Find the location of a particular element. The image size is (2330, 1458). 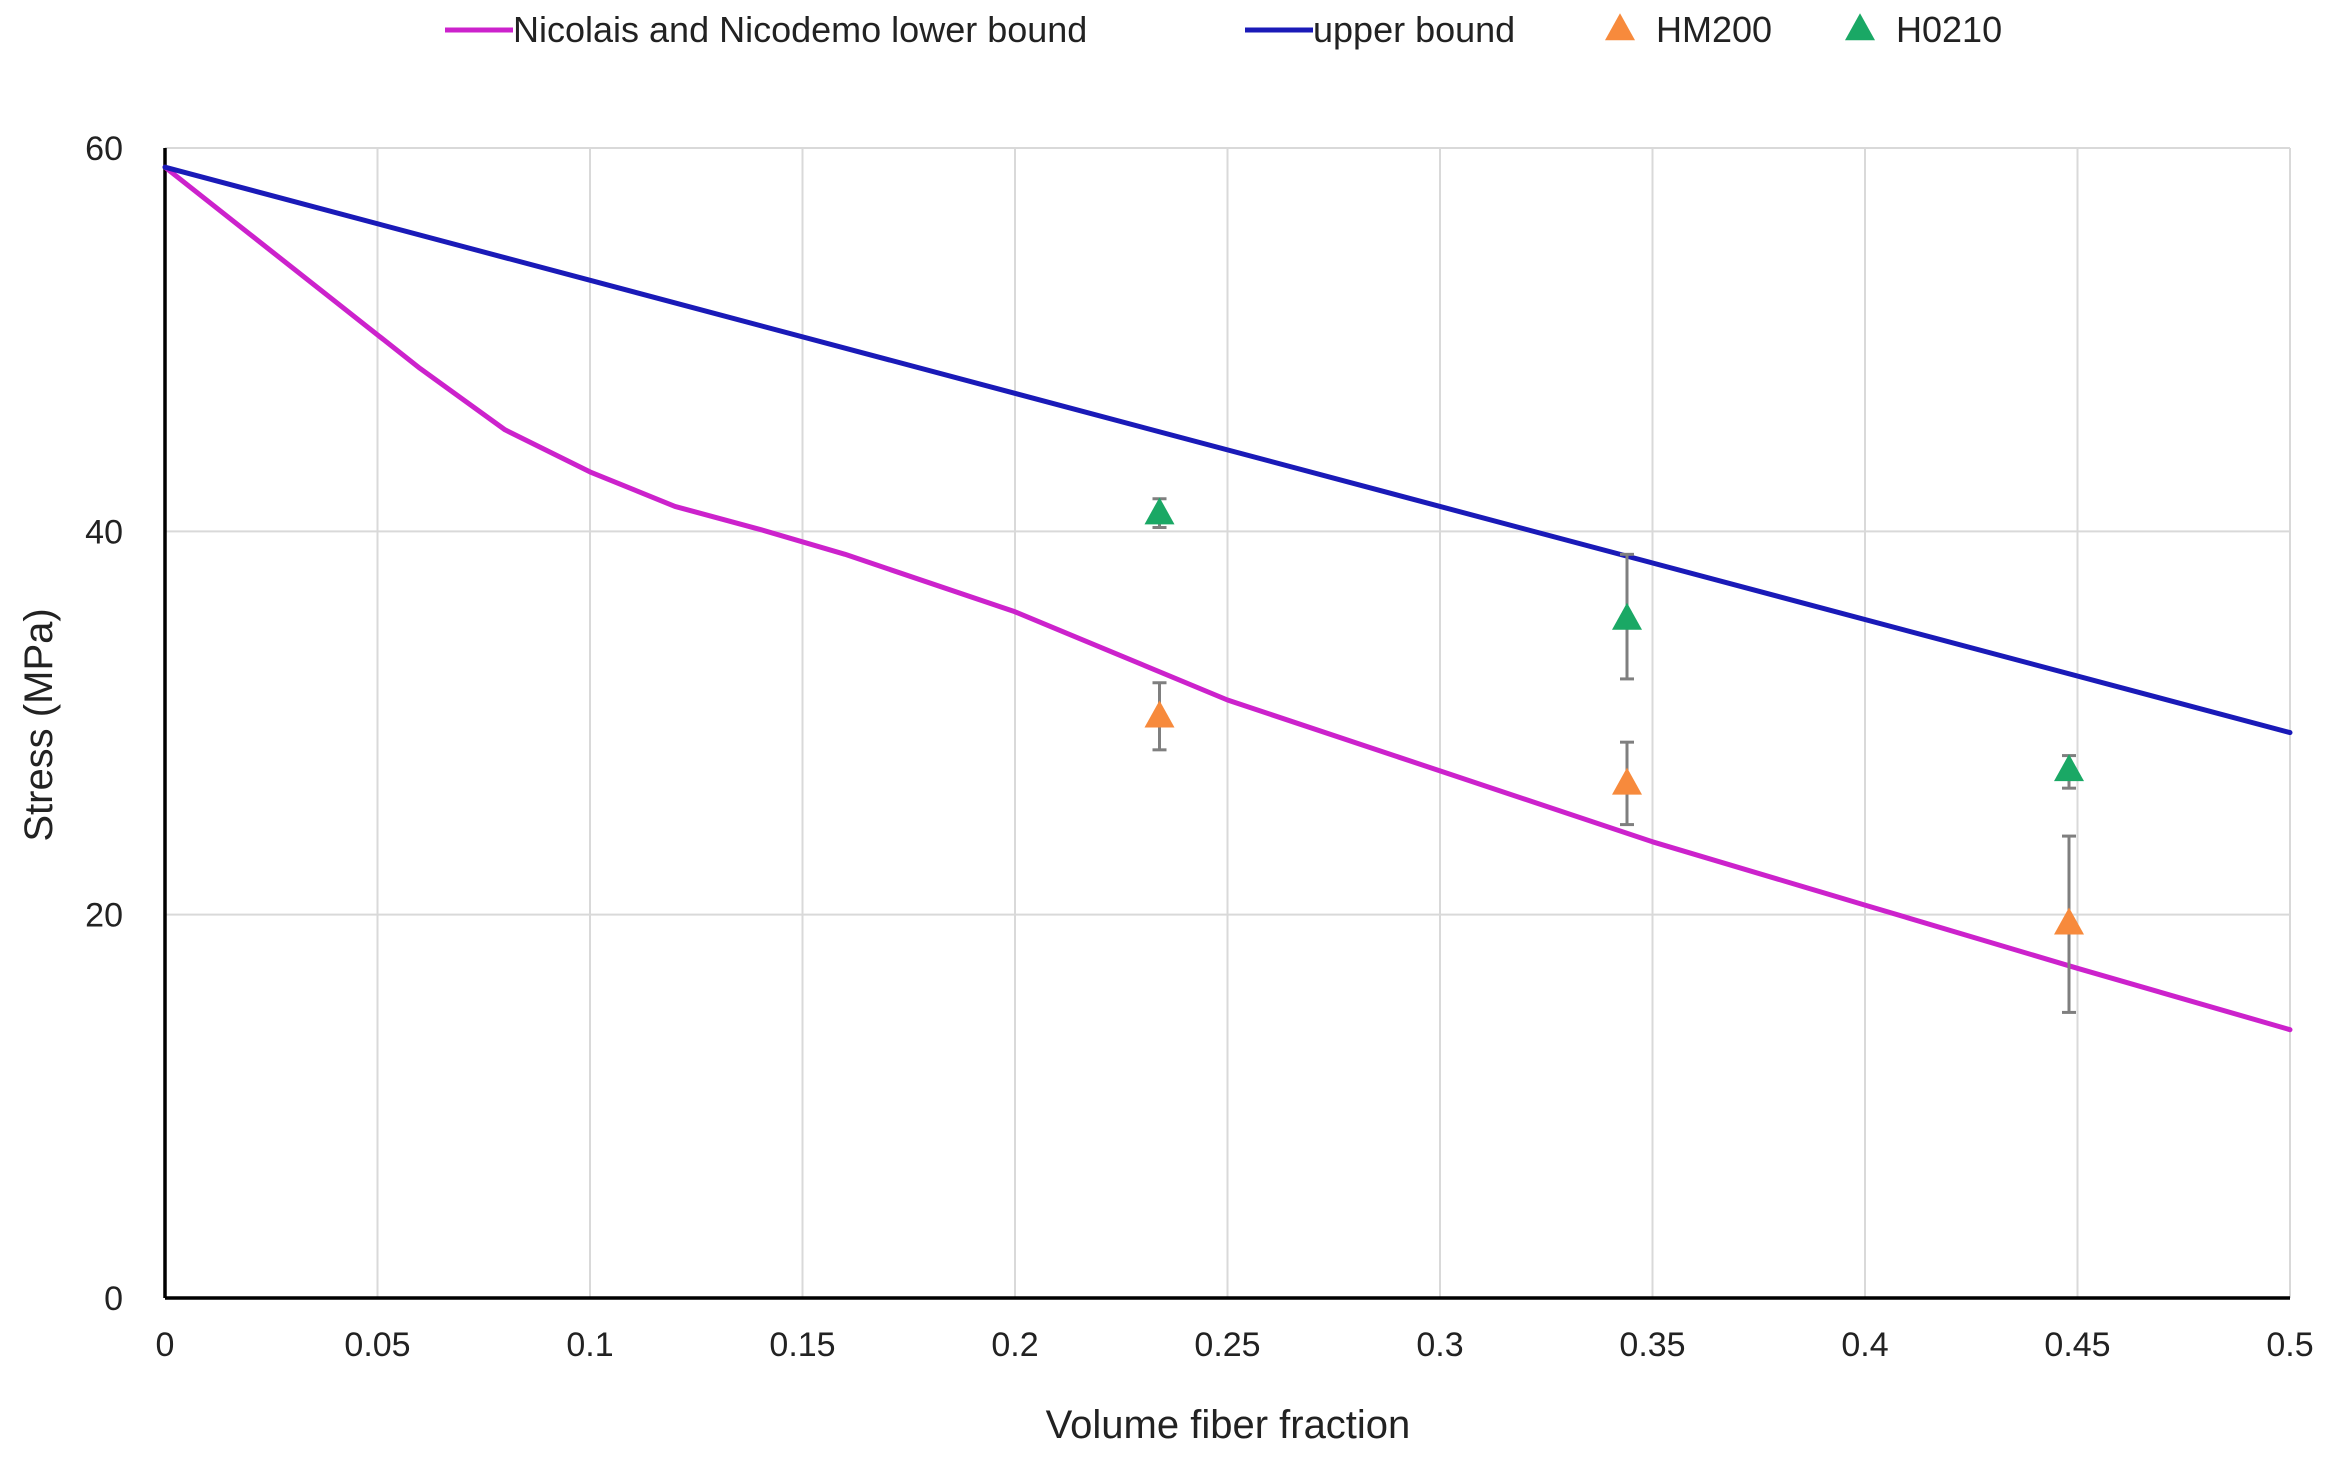

y-tick-label: 0 is located at coordinates (113, 1299).